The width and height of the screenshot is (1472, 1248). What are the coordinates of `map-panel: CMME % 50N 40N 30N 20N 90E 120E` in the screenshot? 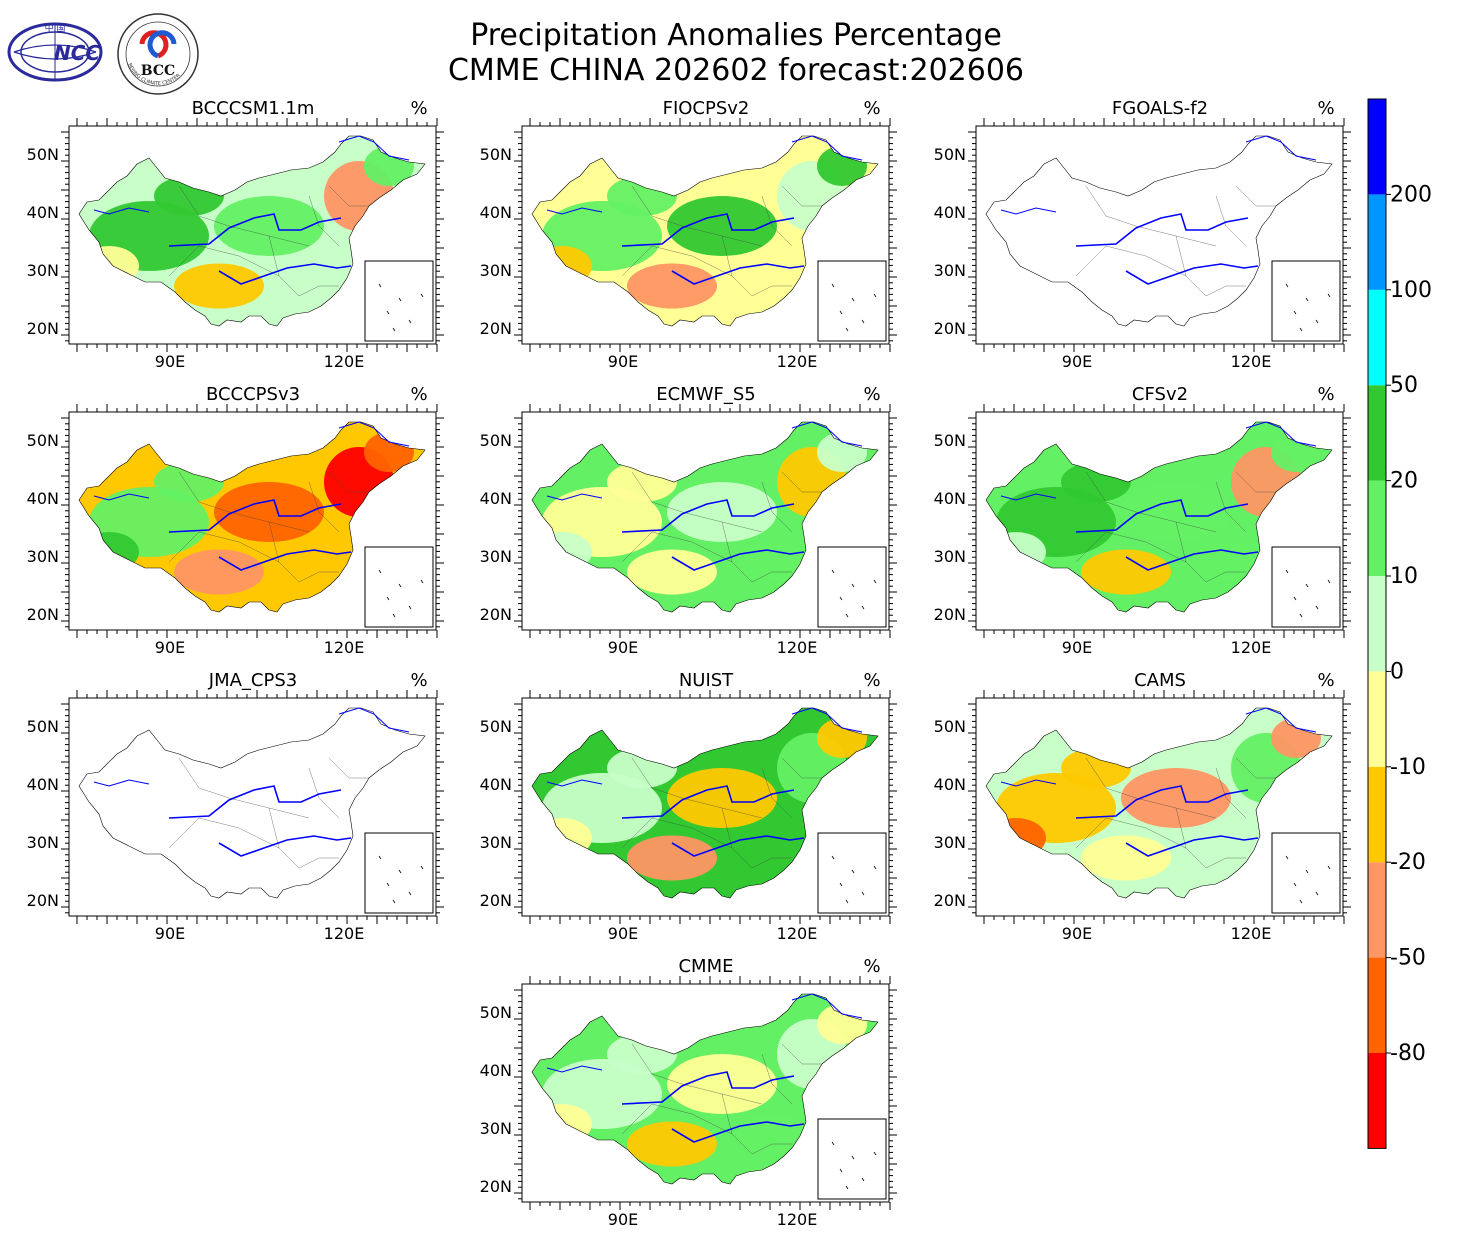 It's located at (688, 1092).